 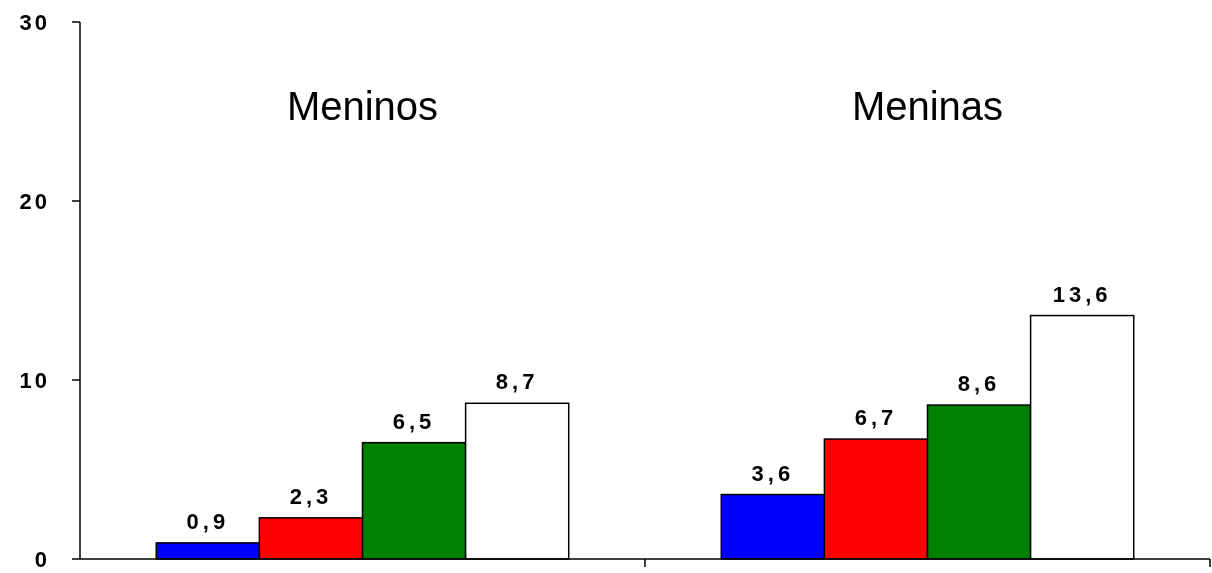 What do you see at coordinates (208, 521) in the screenshot?
I see `data-label: 0,9` at bounding box center [208, 521].